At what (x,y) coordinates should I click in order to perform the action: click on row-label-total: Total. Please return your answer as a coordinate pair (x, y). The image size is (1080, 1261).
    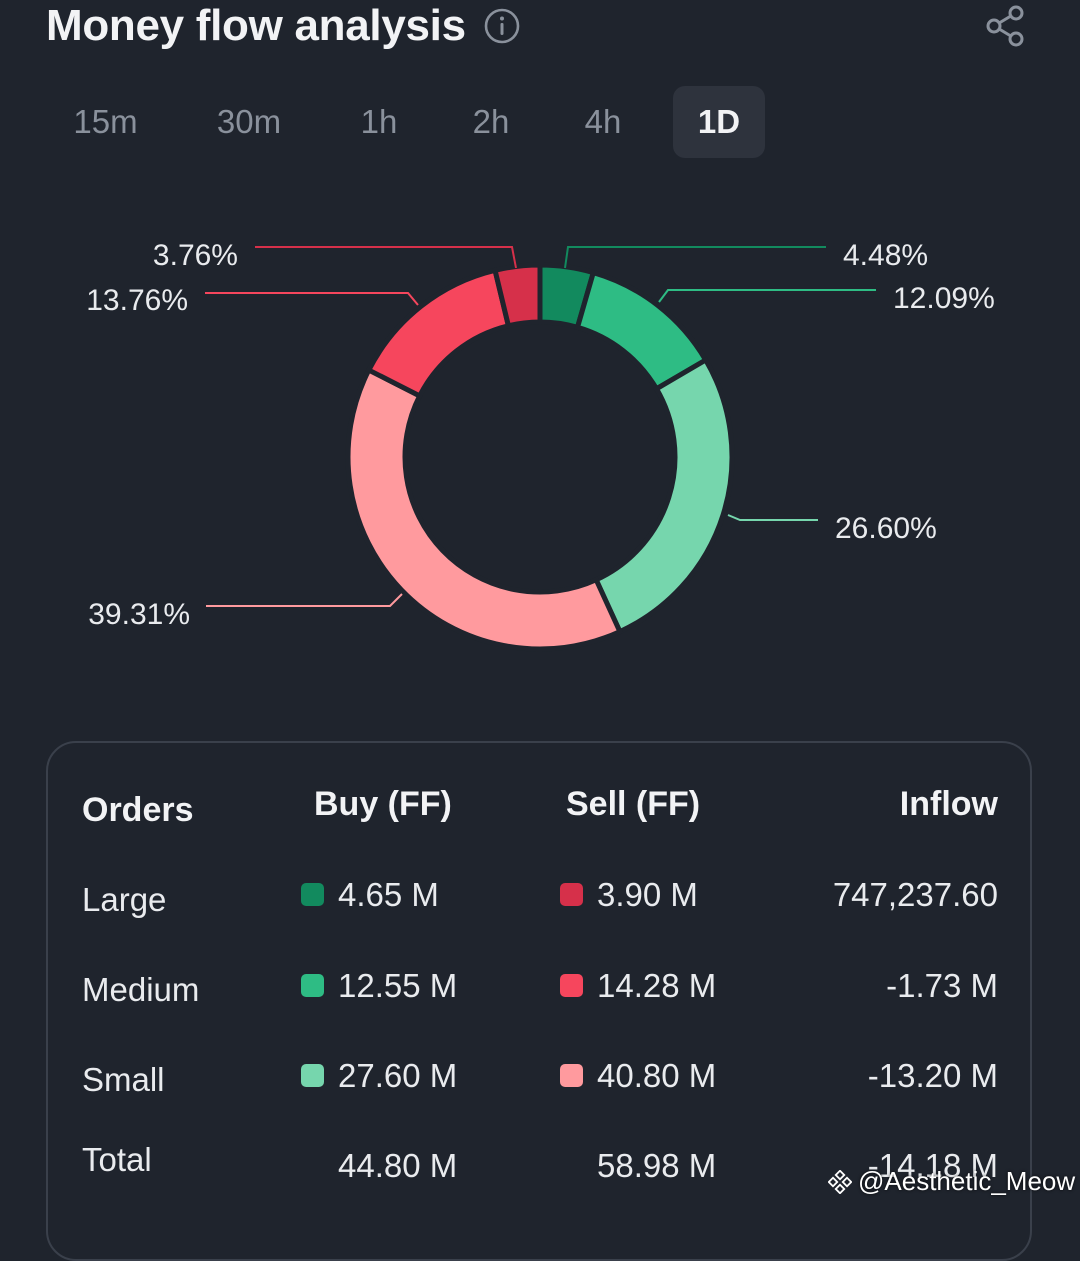
    Looking at the image, I should click on (117, 1159).